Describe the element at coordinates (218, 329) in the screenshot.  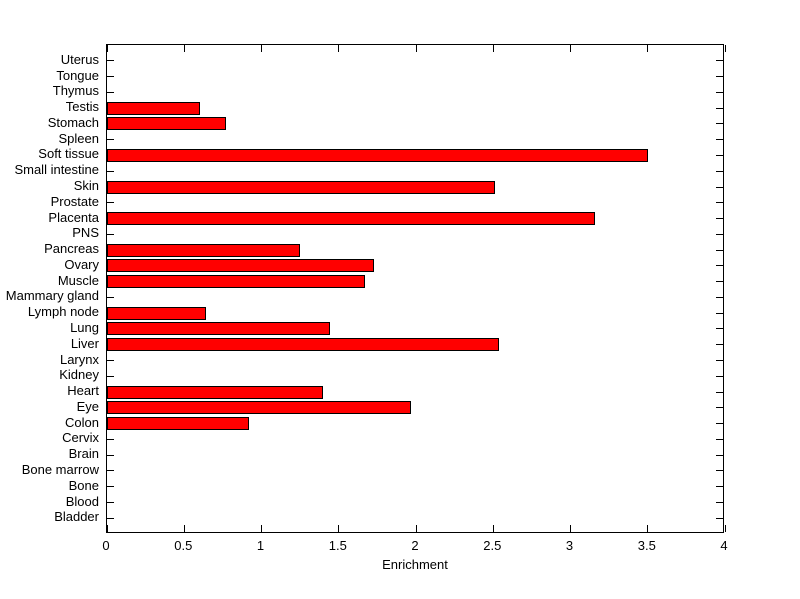
I see `bar-lung` at that location.